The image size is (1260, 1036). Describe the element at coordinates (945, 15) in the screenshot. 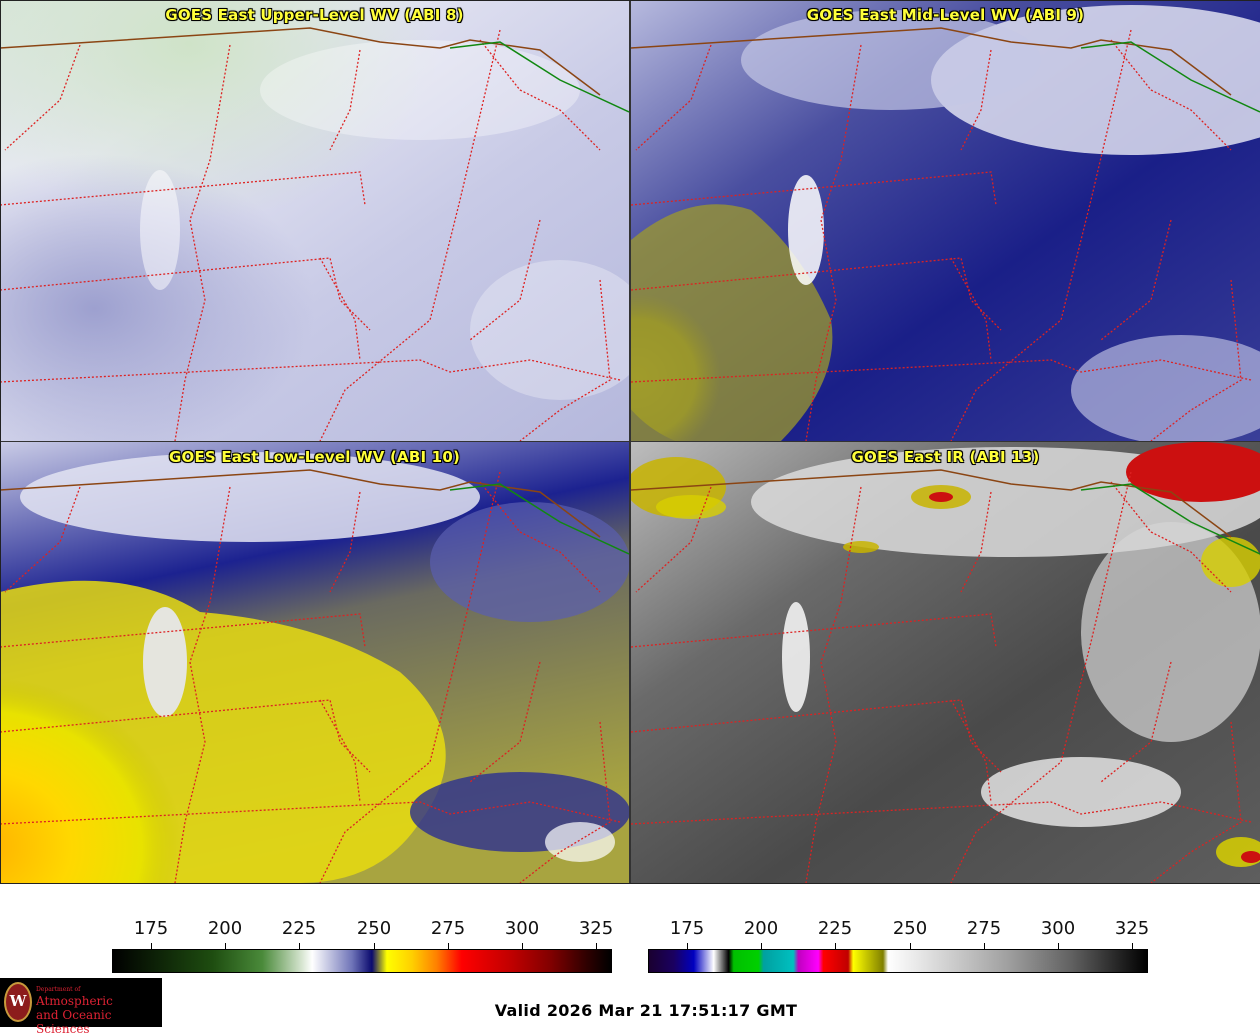

I see `panel-title: GOES East Mid-Level WV (ABI 9)` at that location.